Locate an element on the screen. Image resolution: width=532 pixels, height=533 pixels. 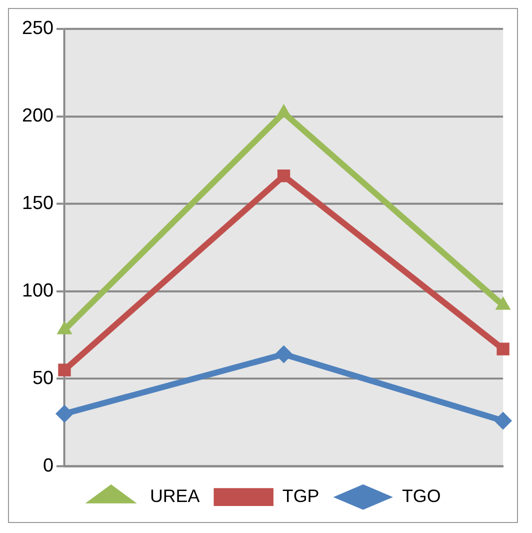
y-tick-label: 0 is located at coordinates (48, 465).